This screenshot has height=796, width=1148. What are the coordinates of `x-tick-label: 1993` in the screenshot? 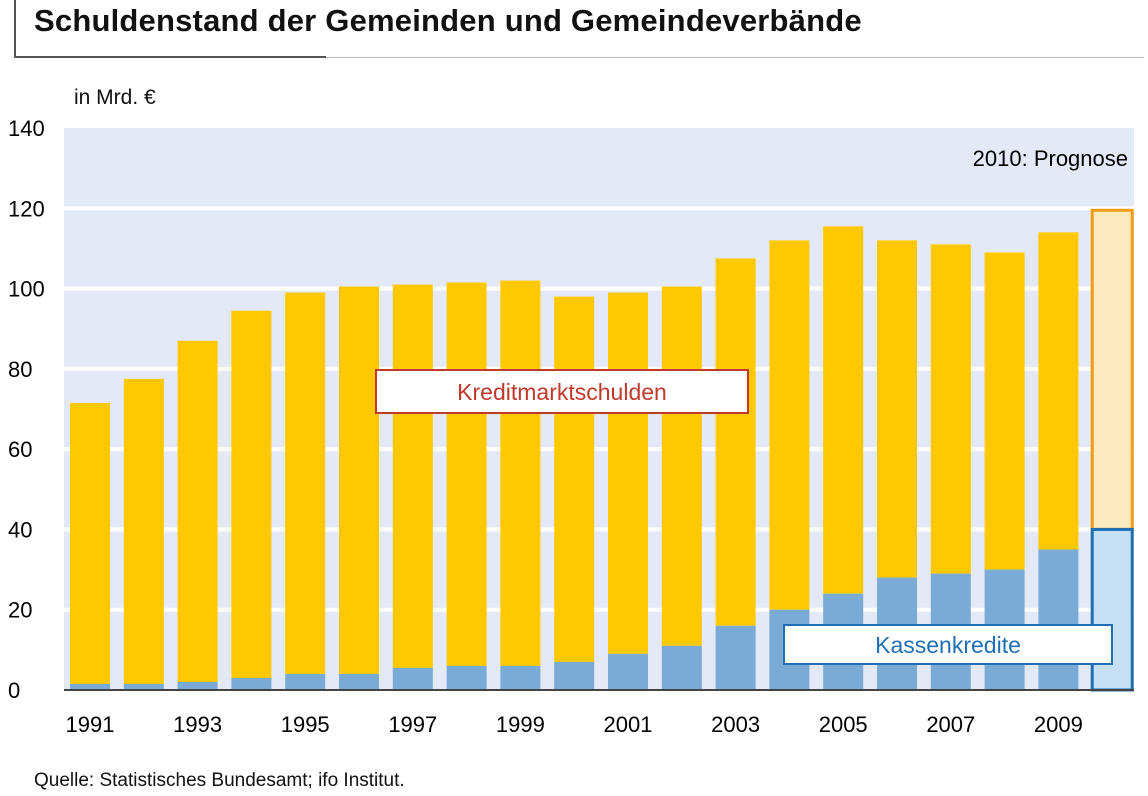 It's located at (197, 724).